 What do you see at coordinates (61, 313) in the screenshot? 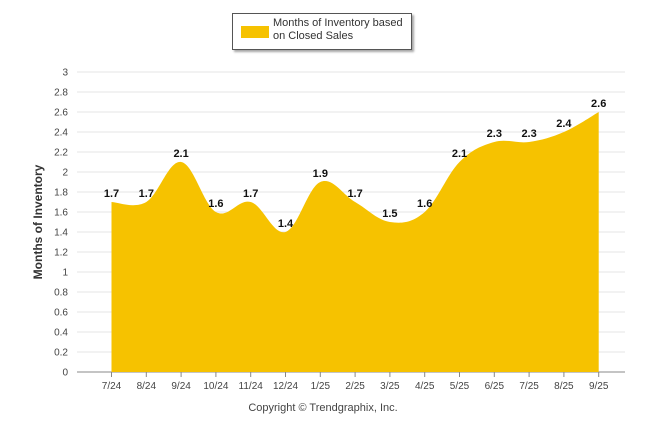
I see `y-tick-label: 0.6` at bounding box center [61, 313].